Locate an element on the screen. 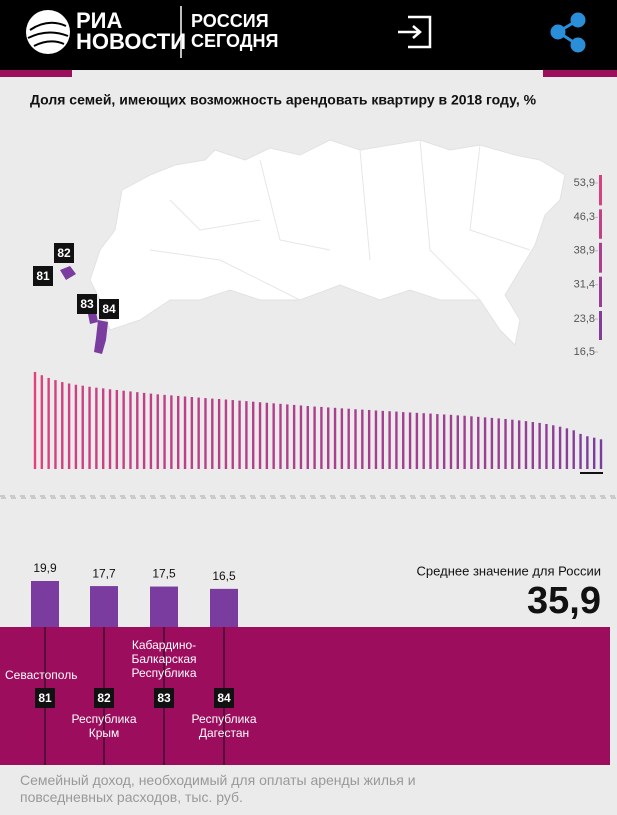  legend-label: 16,5 is located at coordinates (584, 352).